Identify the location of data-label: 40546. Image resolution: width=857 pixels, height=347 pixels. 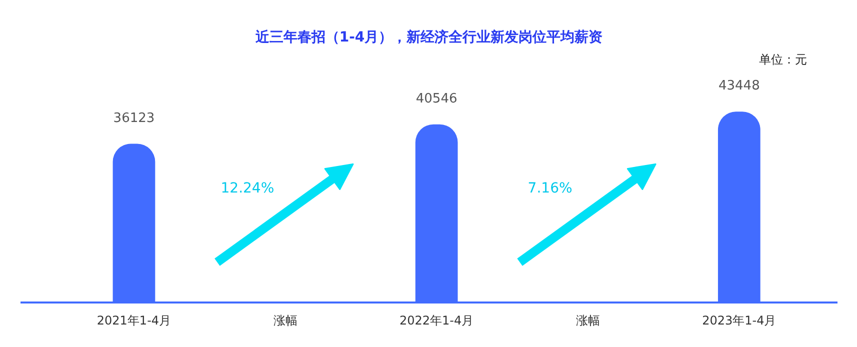
(437, 98).